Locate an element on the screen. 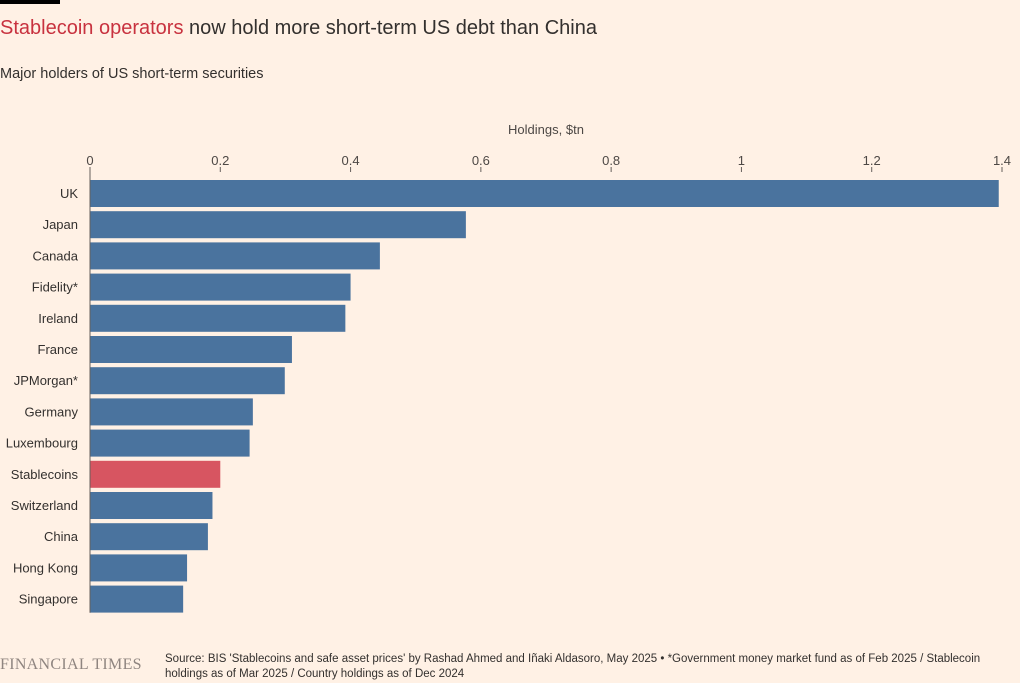  ft-logo: FINANCIAL TIMES is located at coordinates (71, 664).